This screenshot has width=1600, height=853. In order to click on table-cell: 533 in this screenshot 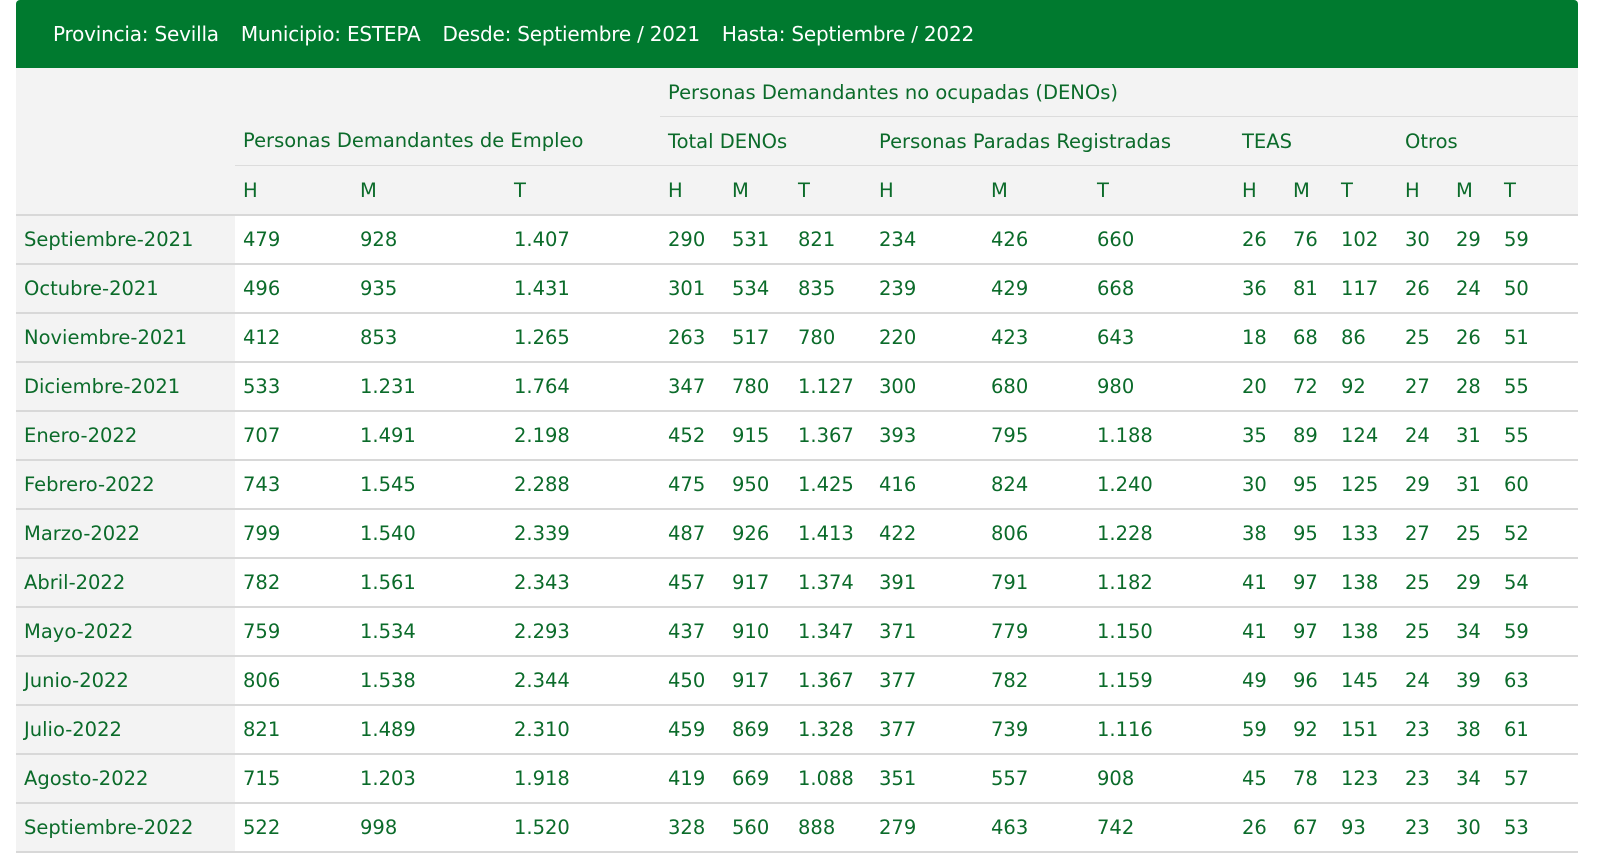, I will do `click(293, 387)`.